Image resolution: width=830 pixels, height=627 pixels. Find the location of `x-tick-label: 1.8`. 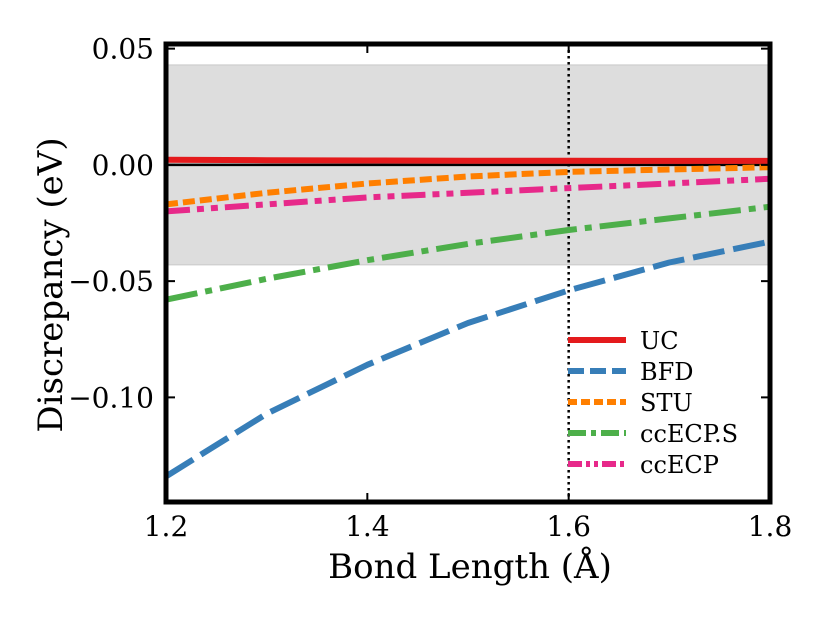

x-tick-label: 1.8 is located at coordinates (770, 526).